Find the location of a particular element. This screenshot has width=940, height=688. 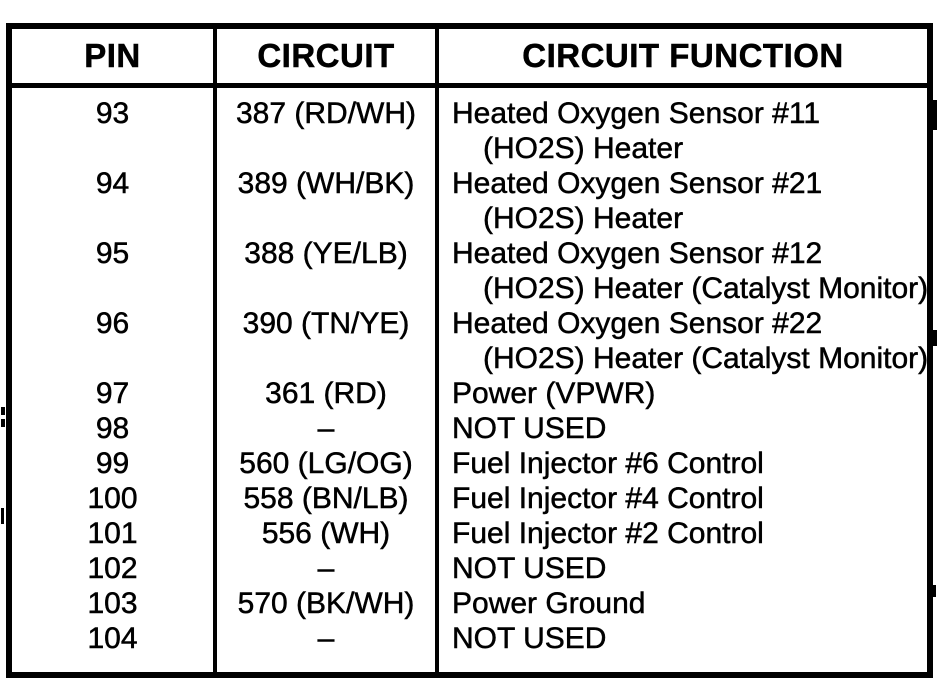

function-text: Power (VPWR) is located at coordinates (554, 394).